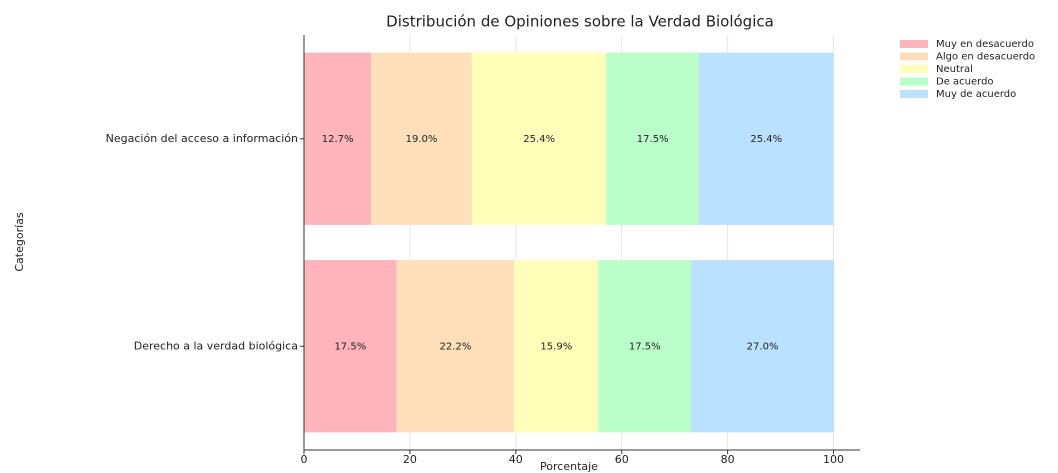 Image resolution: width=1058 pixels, height=473 pixels. Describe the element at coordinates (622, 459) in the screenshot. I see `x-tick-label: 60` at that location.